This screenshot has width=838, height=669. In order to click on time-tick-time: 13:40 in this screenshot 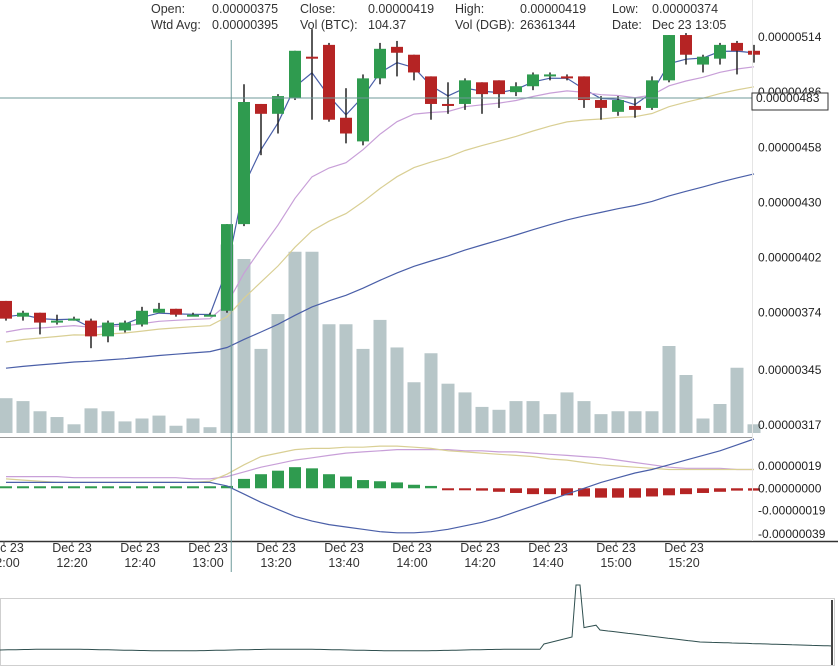, I will do `click(343, 563)`.